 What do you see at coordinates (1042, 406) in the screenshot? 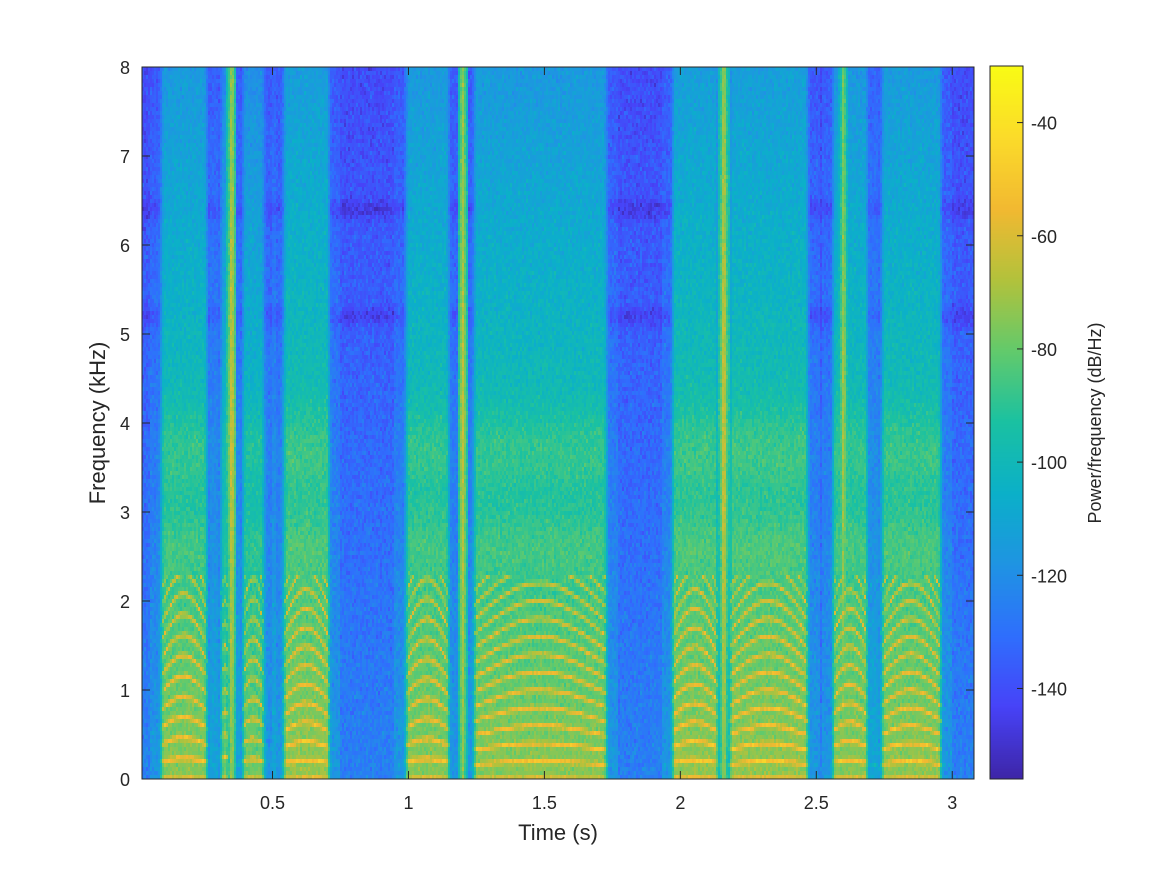
I see `colorbar-ticks: -140 -120 -100 -80 -60 -40` at bounding box center [1042, 406].